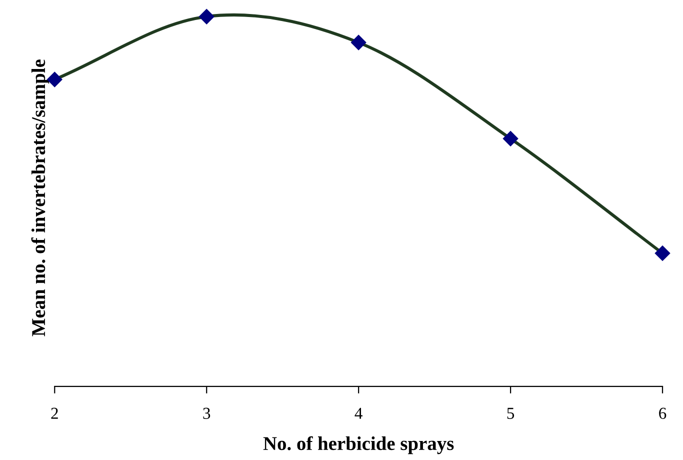 Image resolution: width=683 pixels, height=460 pixels. What do you see at coordinates (206, 413) in the screenshot?
I see `x-tick-label: 3` at bounding box center [206, 413].